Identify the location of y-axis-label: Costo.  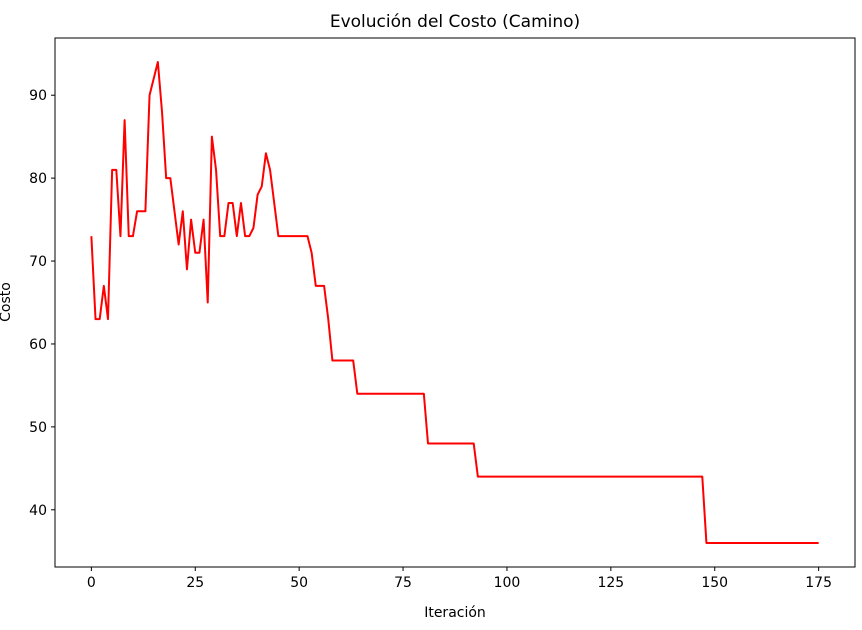
(7, 302).